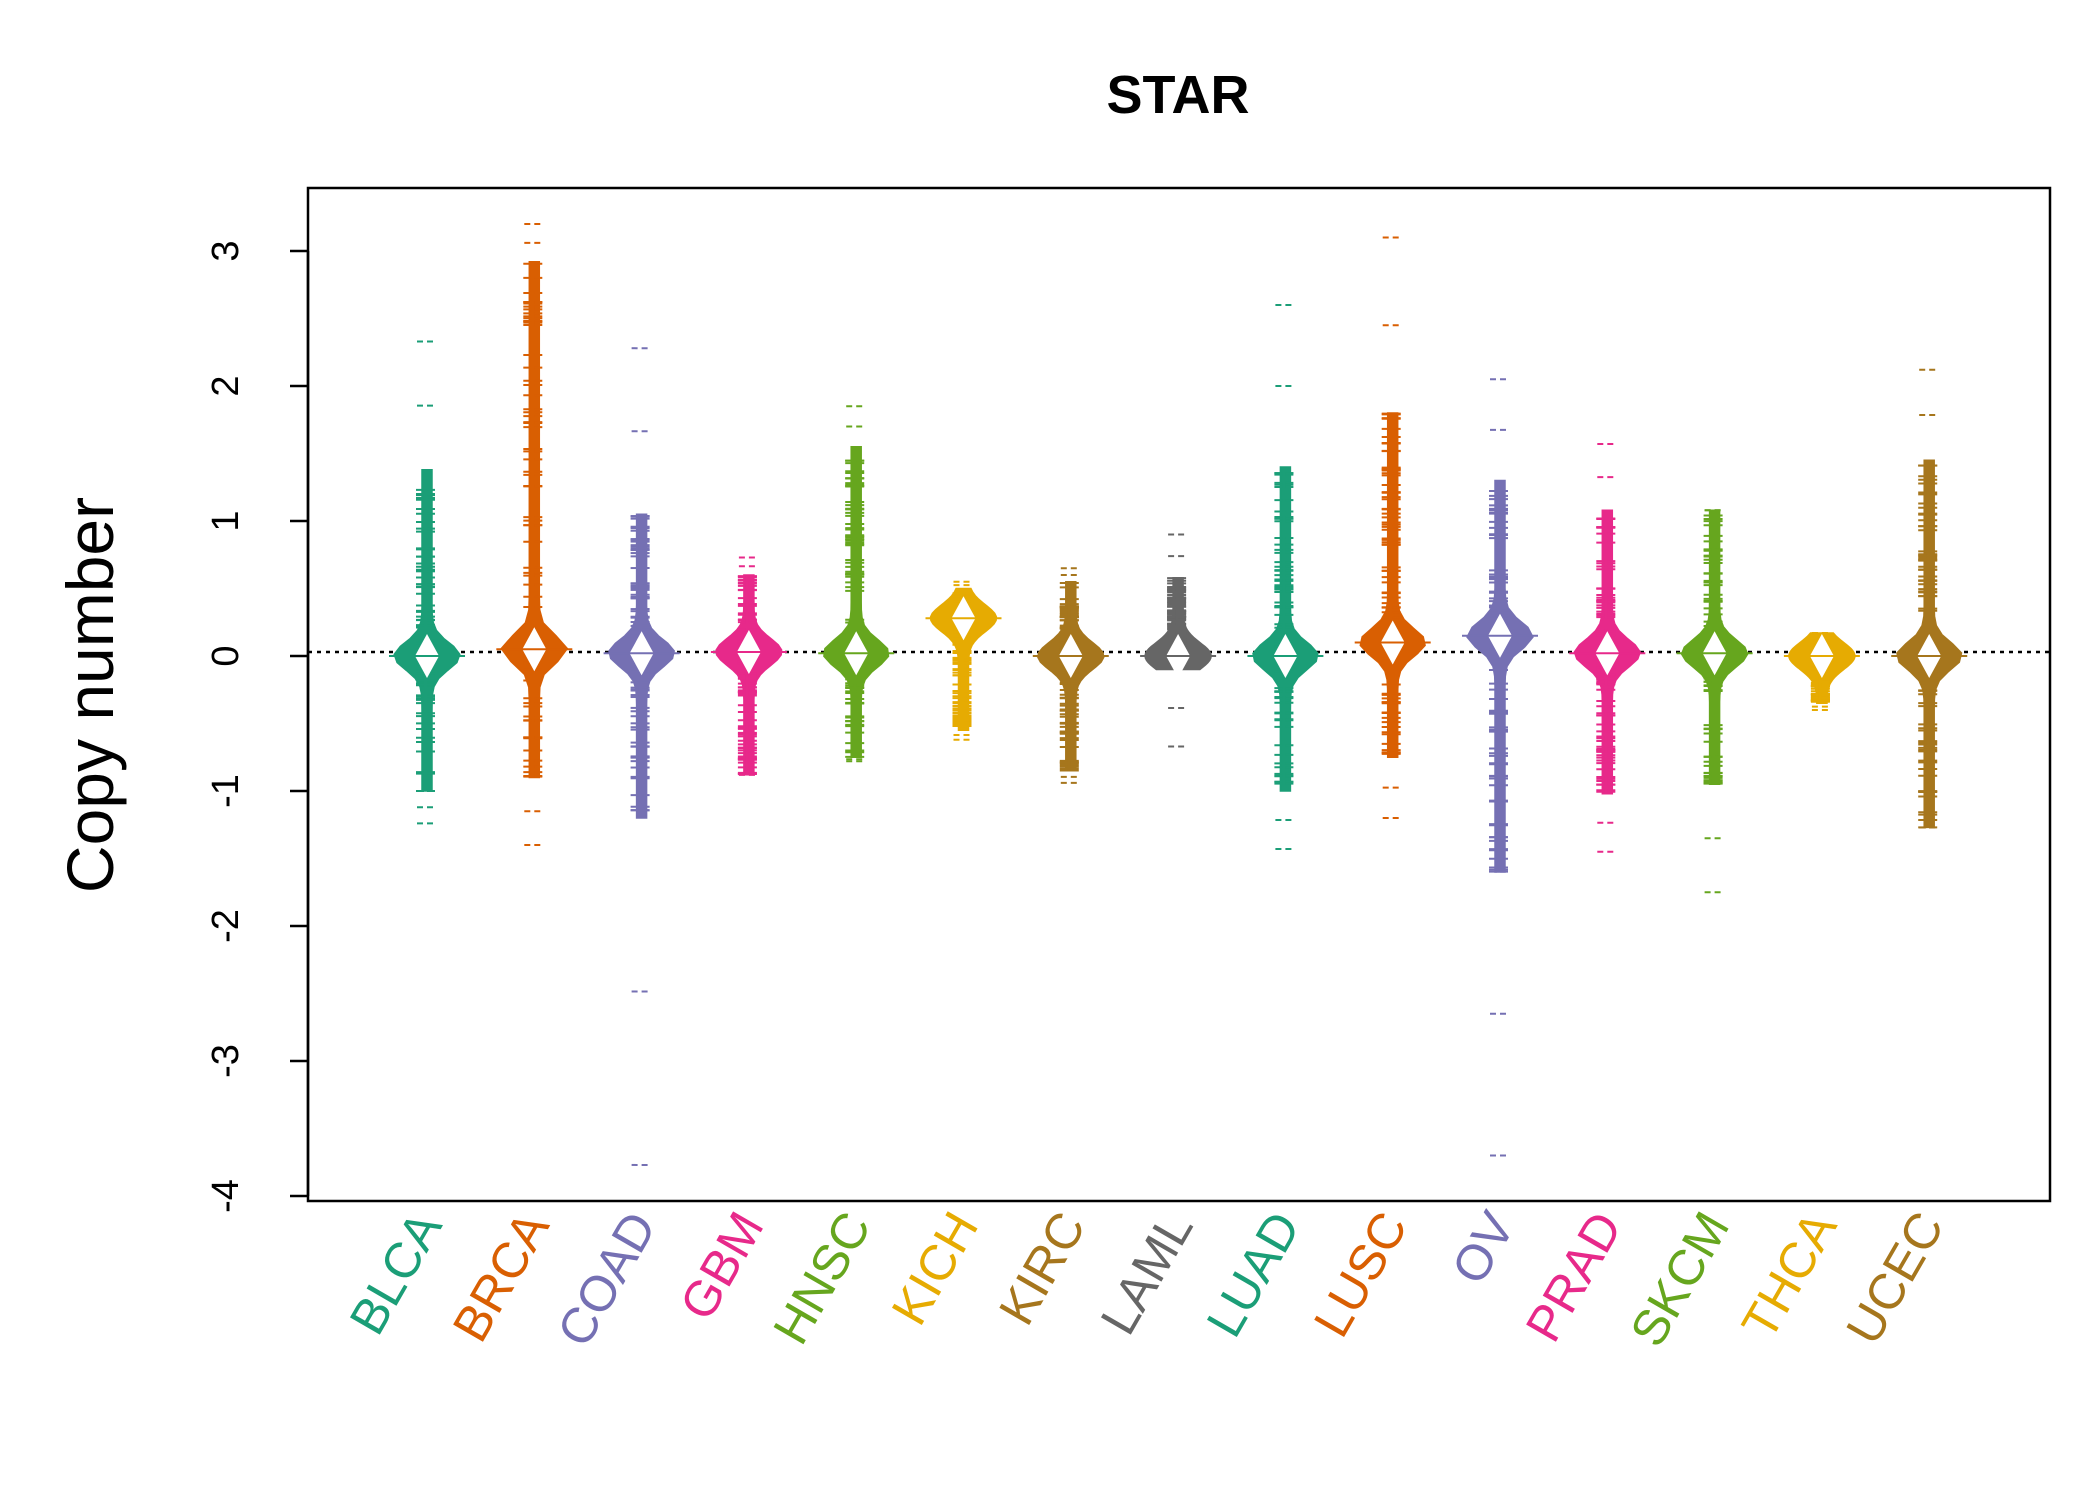 This screenshot has width=2100, height=1500. What do you see at coordinates (1360, 1275) in the screenshot?
I see `x-tick-label: LUSC` at bounding box center [1360, 1275].